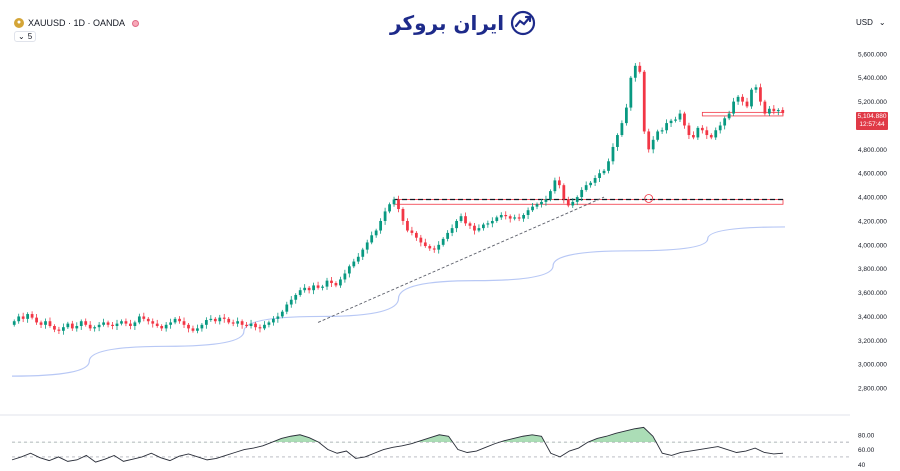 Image resolution: width=900 pixels, height=471 pixels. I want to click on currency-selector: USD ⌄, so click(871, 22).